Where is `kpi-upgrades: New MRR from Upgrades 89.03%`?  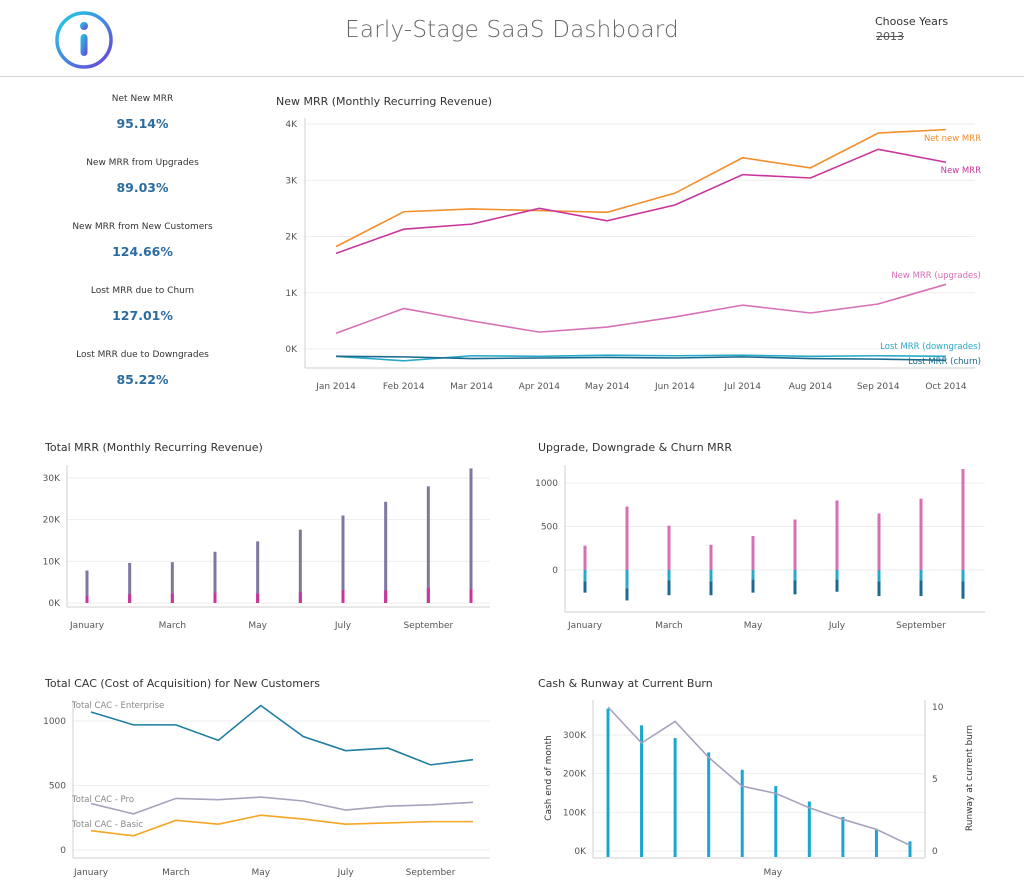 kpi-upgrades: New MRR from Upgrades 89.03% is located at coordinates (142, 186).